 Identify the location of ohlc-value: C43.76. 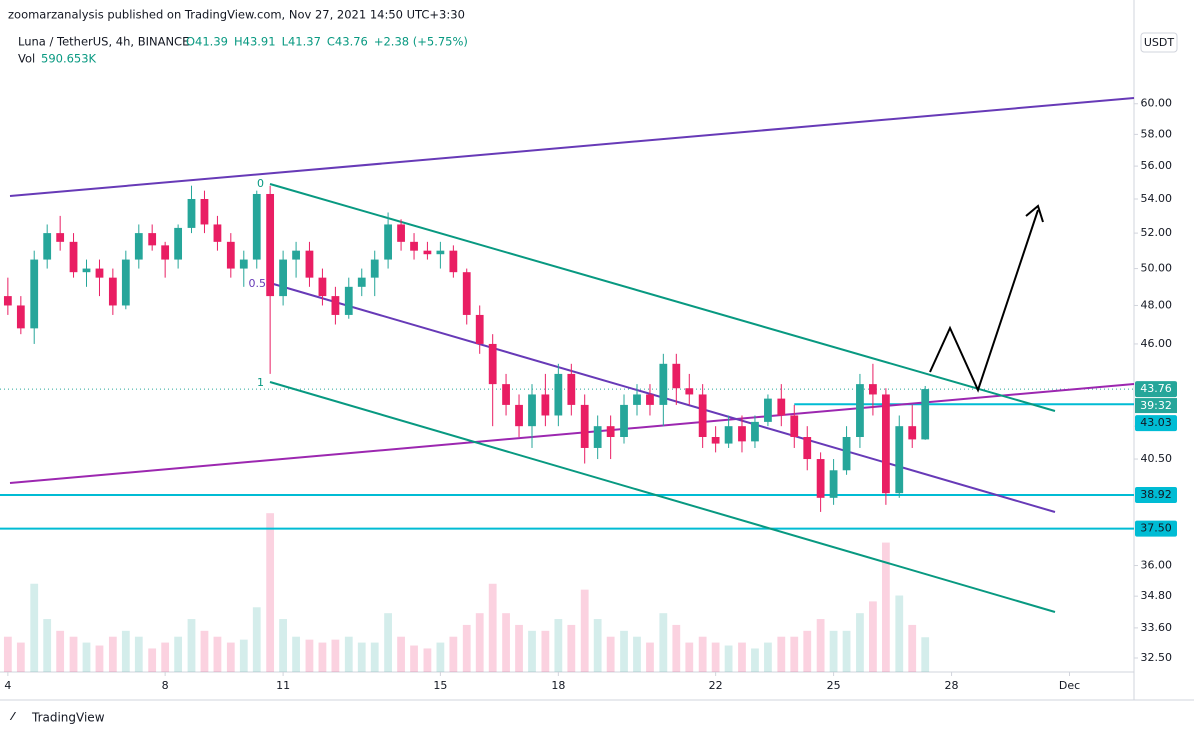
(347, 42).